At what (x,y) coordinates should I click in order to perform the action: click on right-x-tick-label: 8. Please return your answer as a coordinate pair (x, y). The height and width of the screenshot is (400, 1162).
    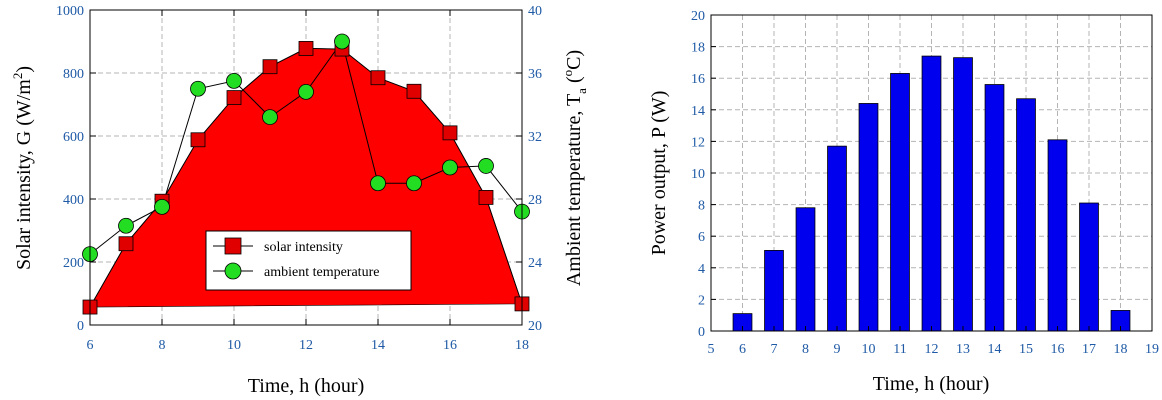
    Looking at the image, I should click on (805, 349).